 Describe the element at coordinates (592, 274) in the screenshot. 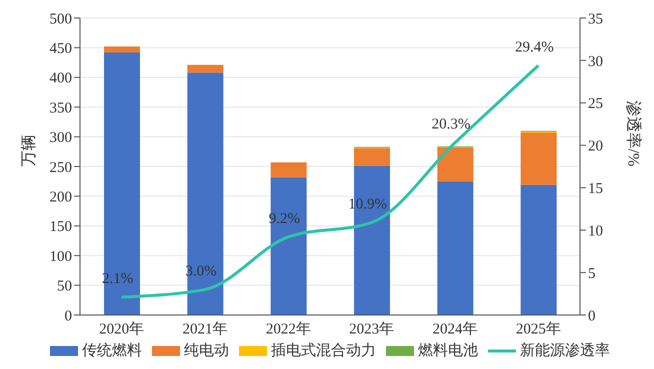

I see `y2-tick-label: 5` at that location.